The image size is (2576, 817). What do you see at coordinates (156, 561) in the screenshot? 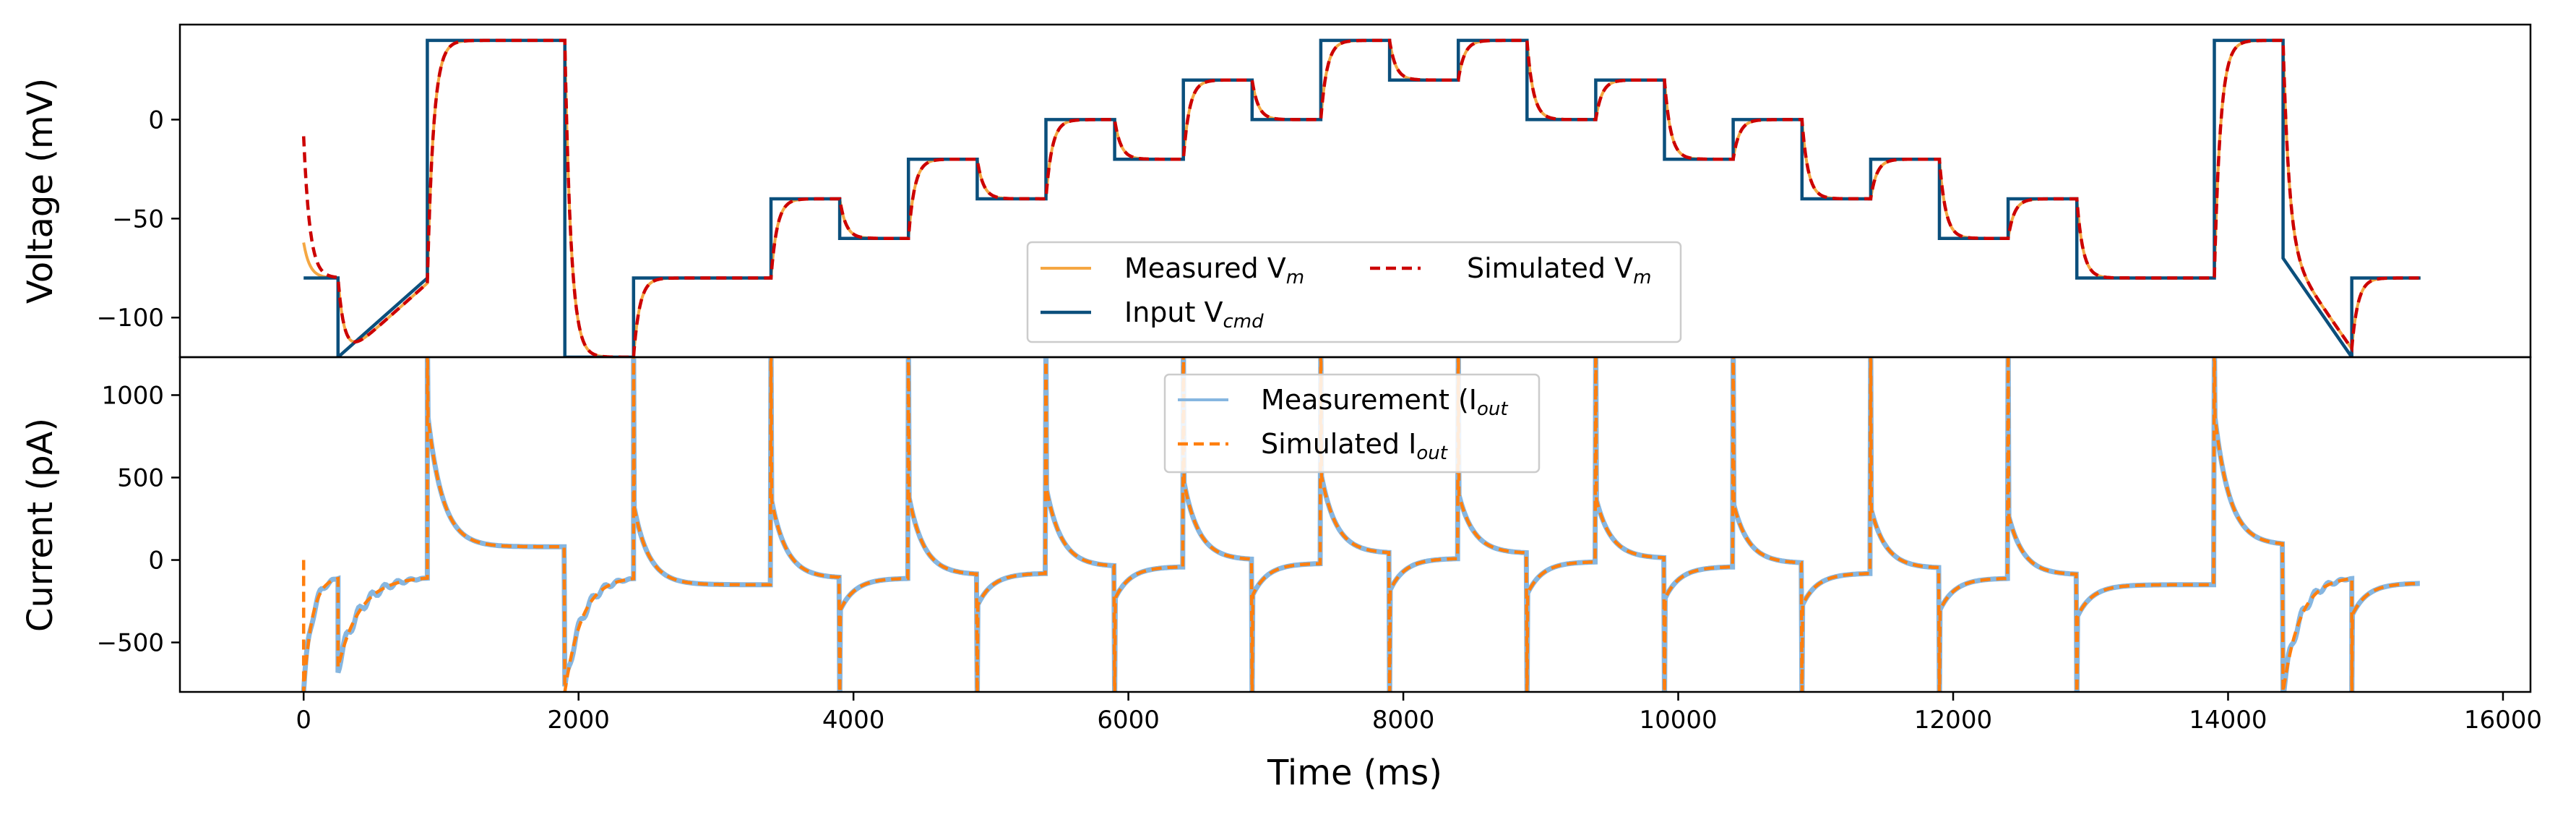
I see `current-y-tick-label: 0` at bounding box center [156, 561].